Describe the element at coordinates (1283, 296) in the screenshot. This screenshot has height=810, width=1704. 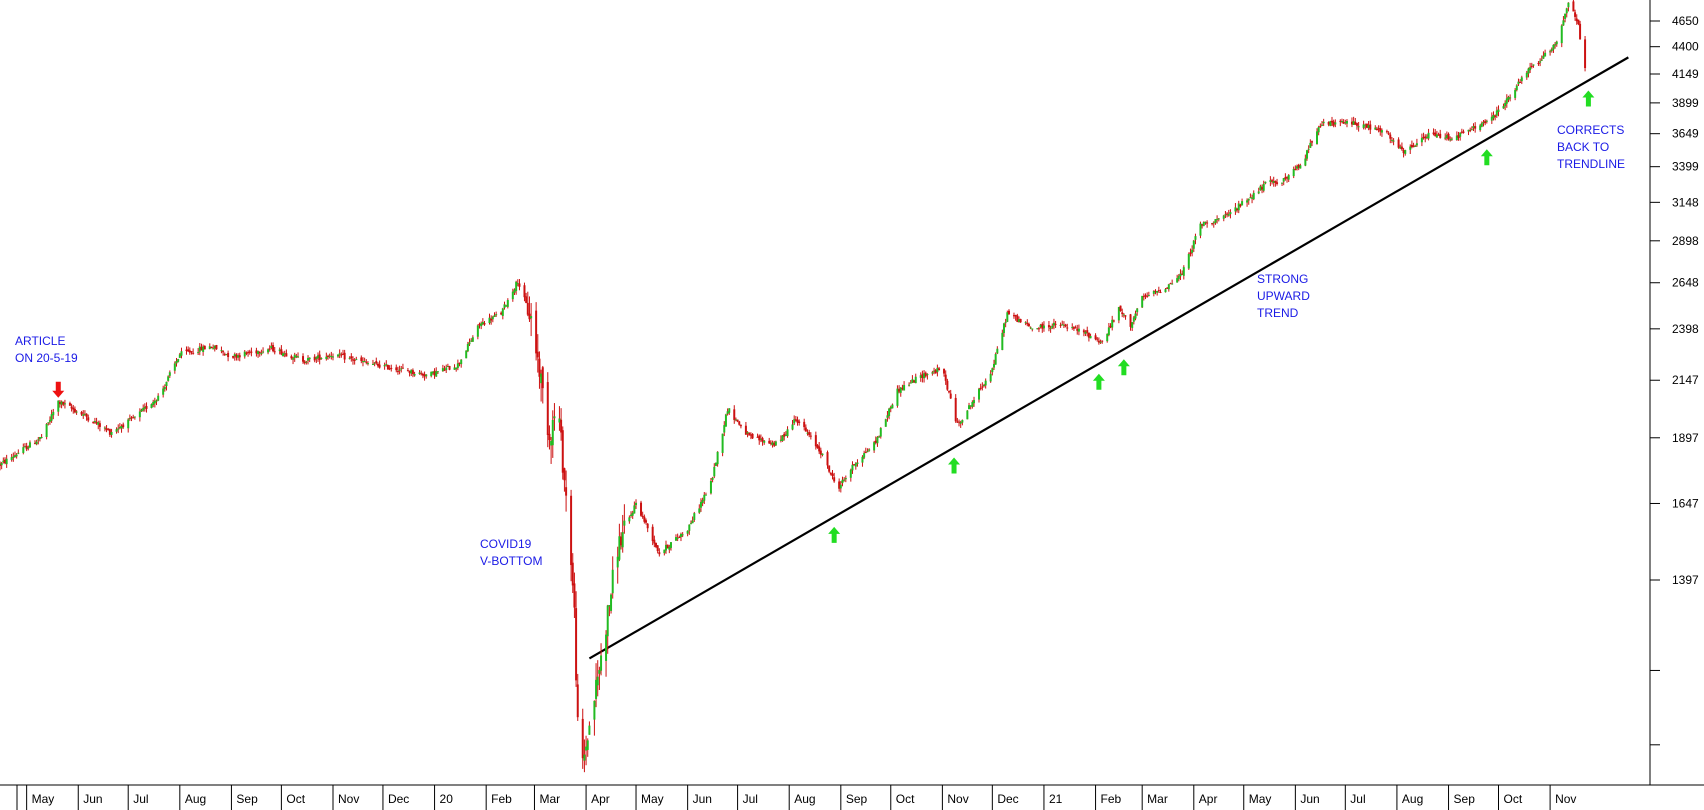
I see `annotation-trend: STRONG UPWARD TREND` at that location.